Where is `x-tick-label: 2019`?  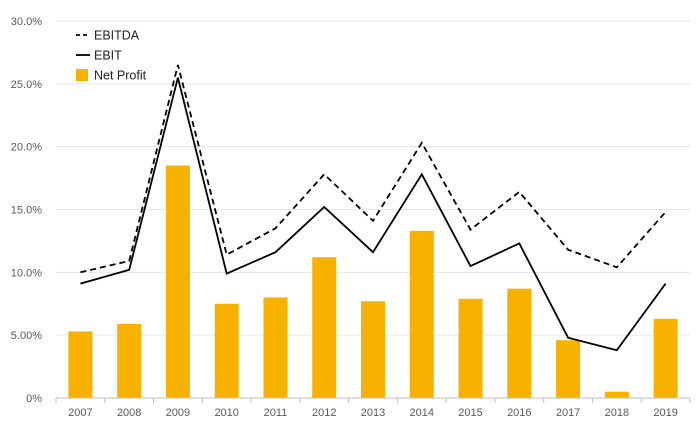
x-tick-label: 2019 is located at coordinates (665, 413).